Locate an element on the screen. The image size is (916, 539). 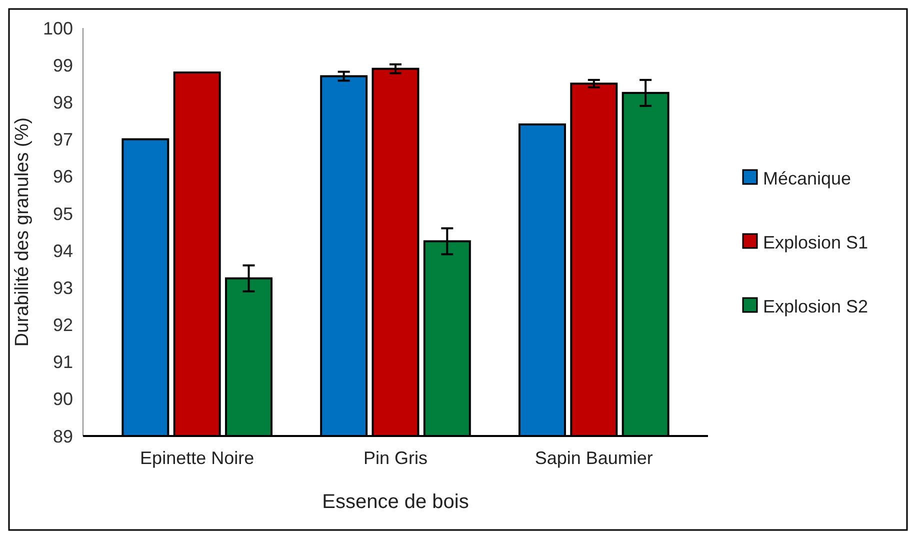
x-tick-label: Pin Gris is located at coordinates (395, 458).